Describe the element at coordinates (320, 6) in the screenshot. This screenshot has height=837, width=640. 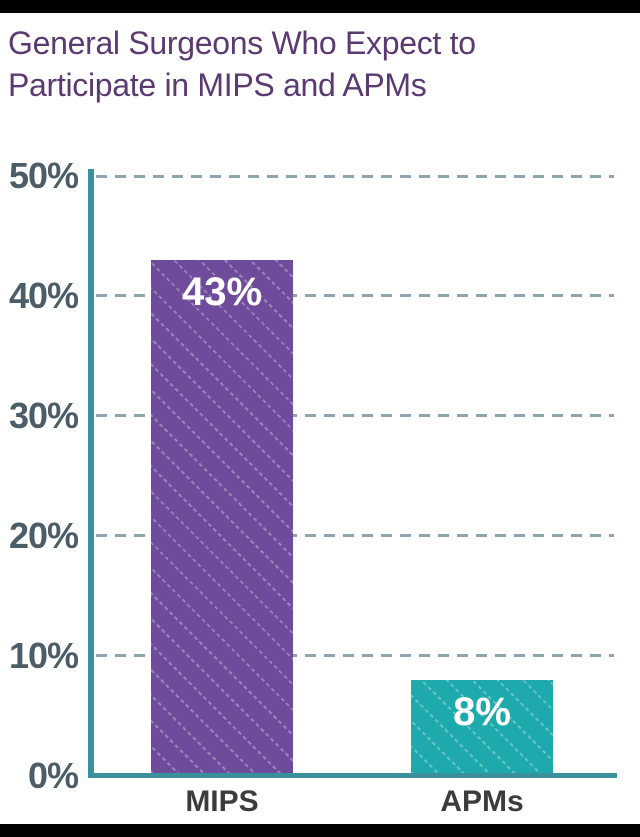
I see `top-frame-bar` at that location.